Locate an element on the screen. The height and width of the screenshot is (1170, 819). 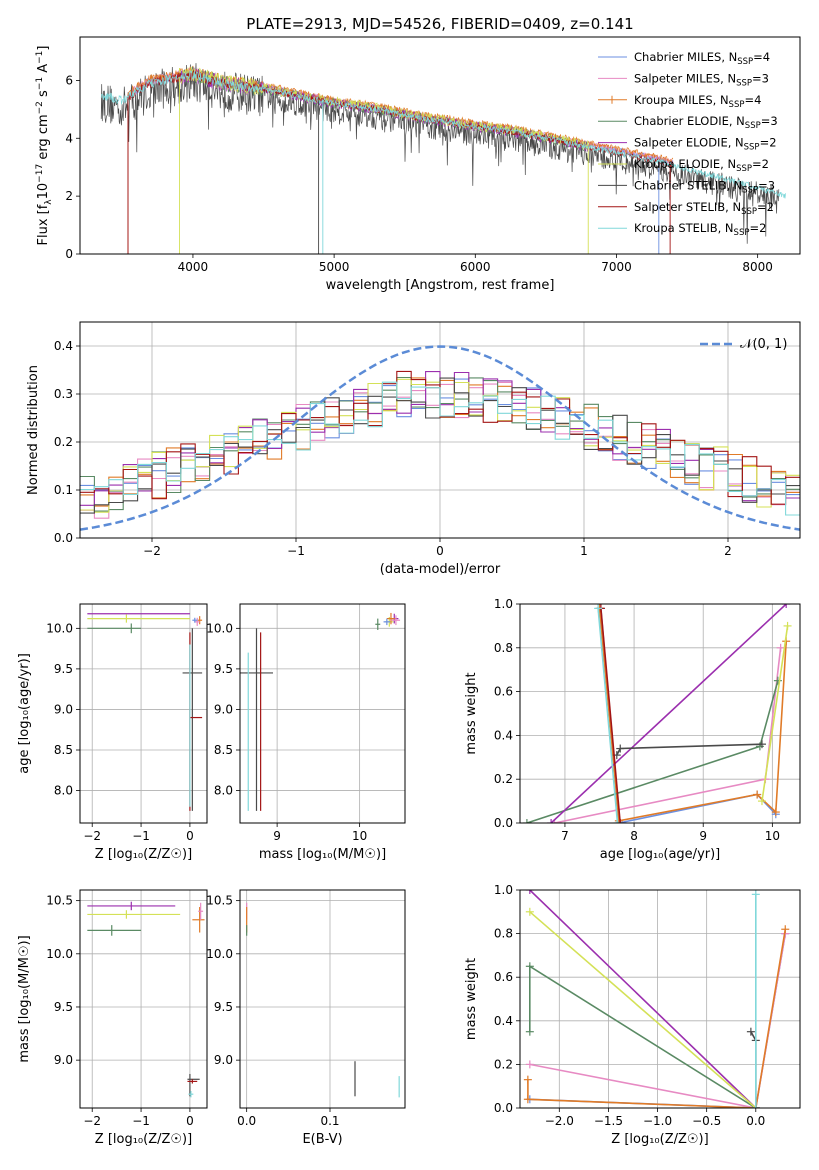
x-tick-label: 1 is located at coordinates (584, 551).